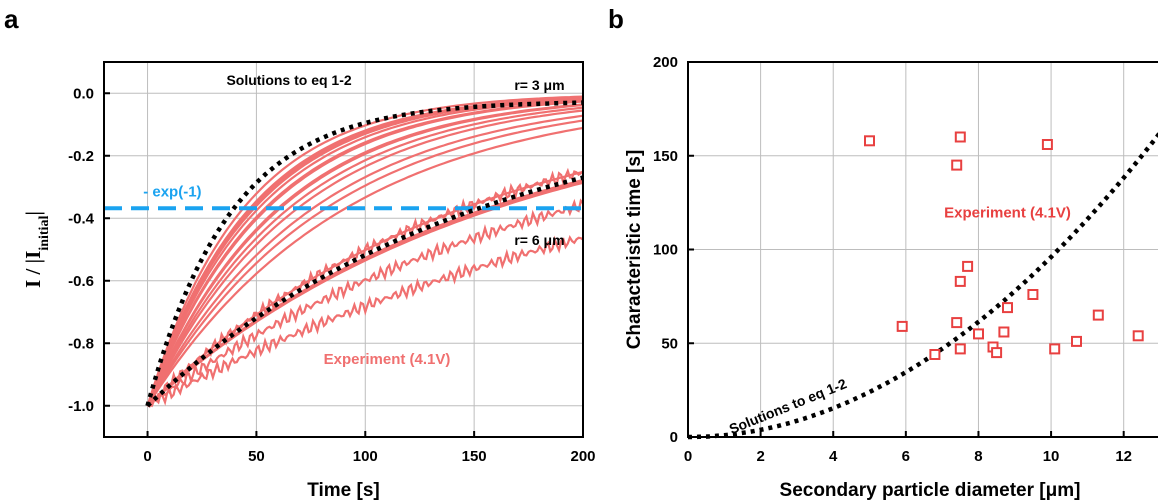 The image size is (1158, 504). I want to click on panel-b-x-tick-label: 0, so click(688, 456).